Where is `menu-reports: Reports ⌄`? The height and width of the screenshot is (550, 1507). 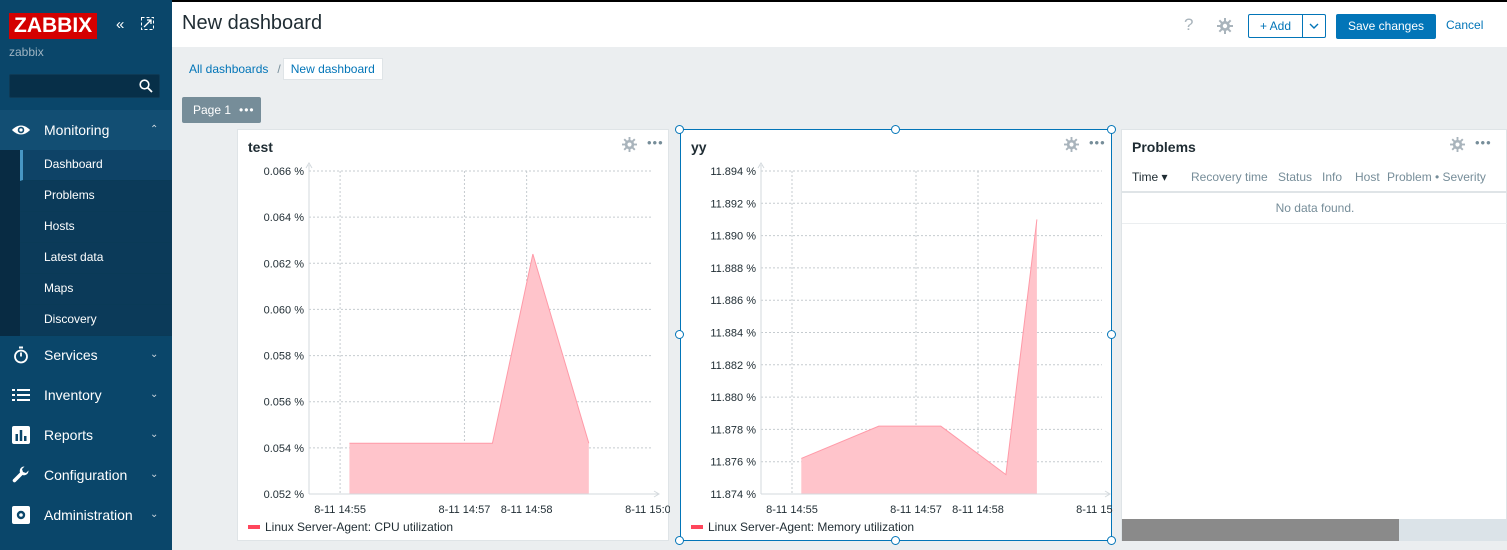 menu-reports: Reports ⌄ is located at coordinates (86, 435).